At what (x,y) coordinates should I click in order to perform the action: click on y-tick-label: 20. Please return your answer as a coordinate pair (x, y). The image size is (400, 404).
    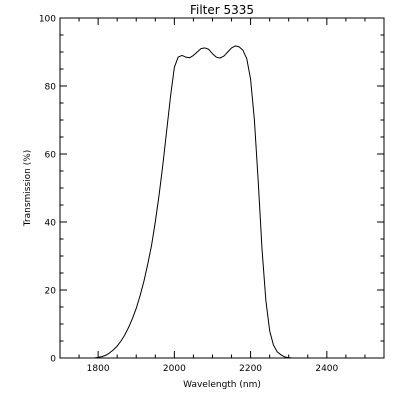
    Looking at the image, I should click on (51, 292).